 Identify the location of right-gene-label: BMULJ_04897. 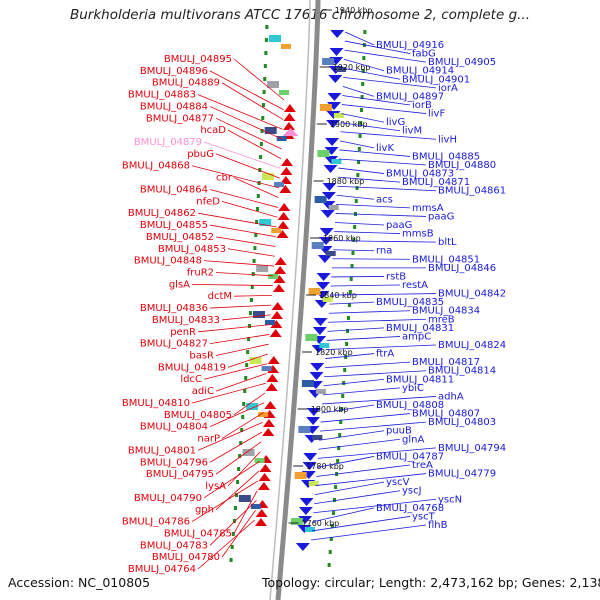
(410, 96).